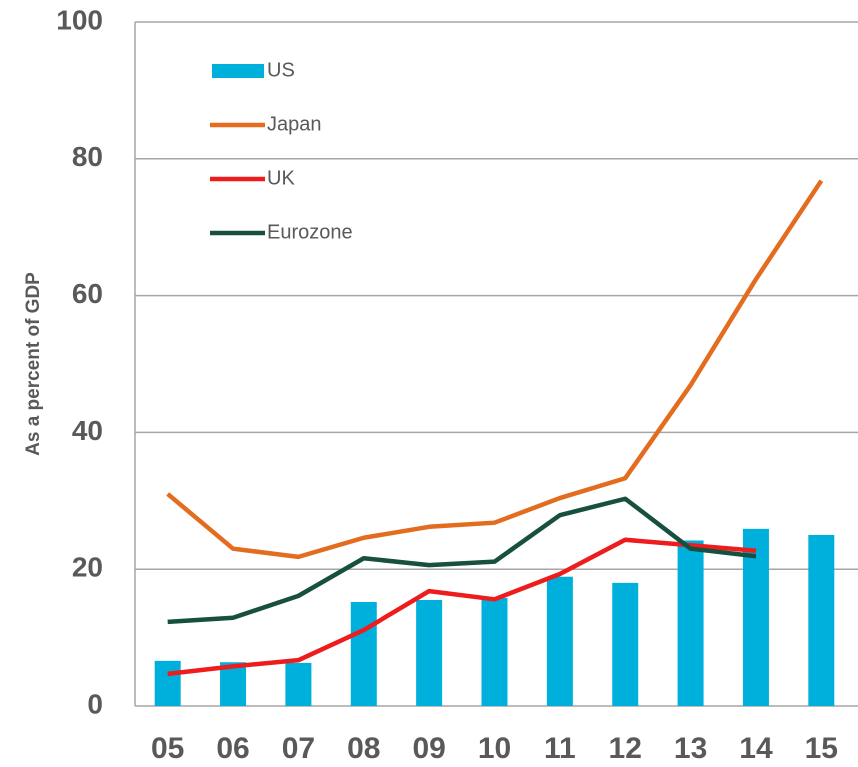 The image size is (858, 767). What do you see at coordinates (756, 748) in the screenshot?
I see `x-tick-label: 14` at bounding box center [756, 748].